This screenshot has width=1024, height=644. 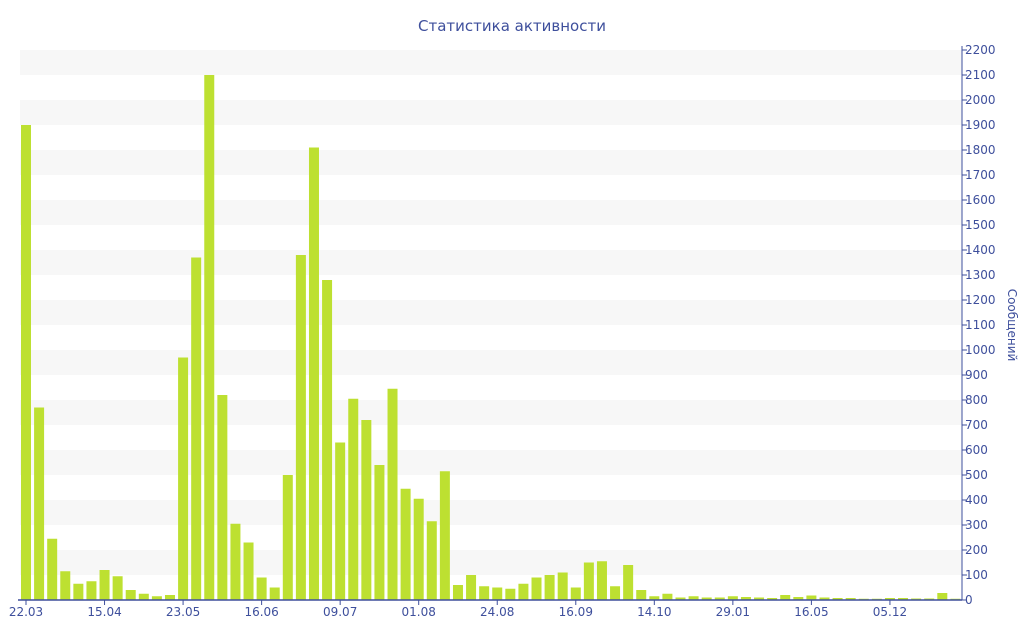 What do you see at coordinates (890, 612) in the screenshot?
I see `x-tick-label: 05.12` at bounding box center [890, 612].